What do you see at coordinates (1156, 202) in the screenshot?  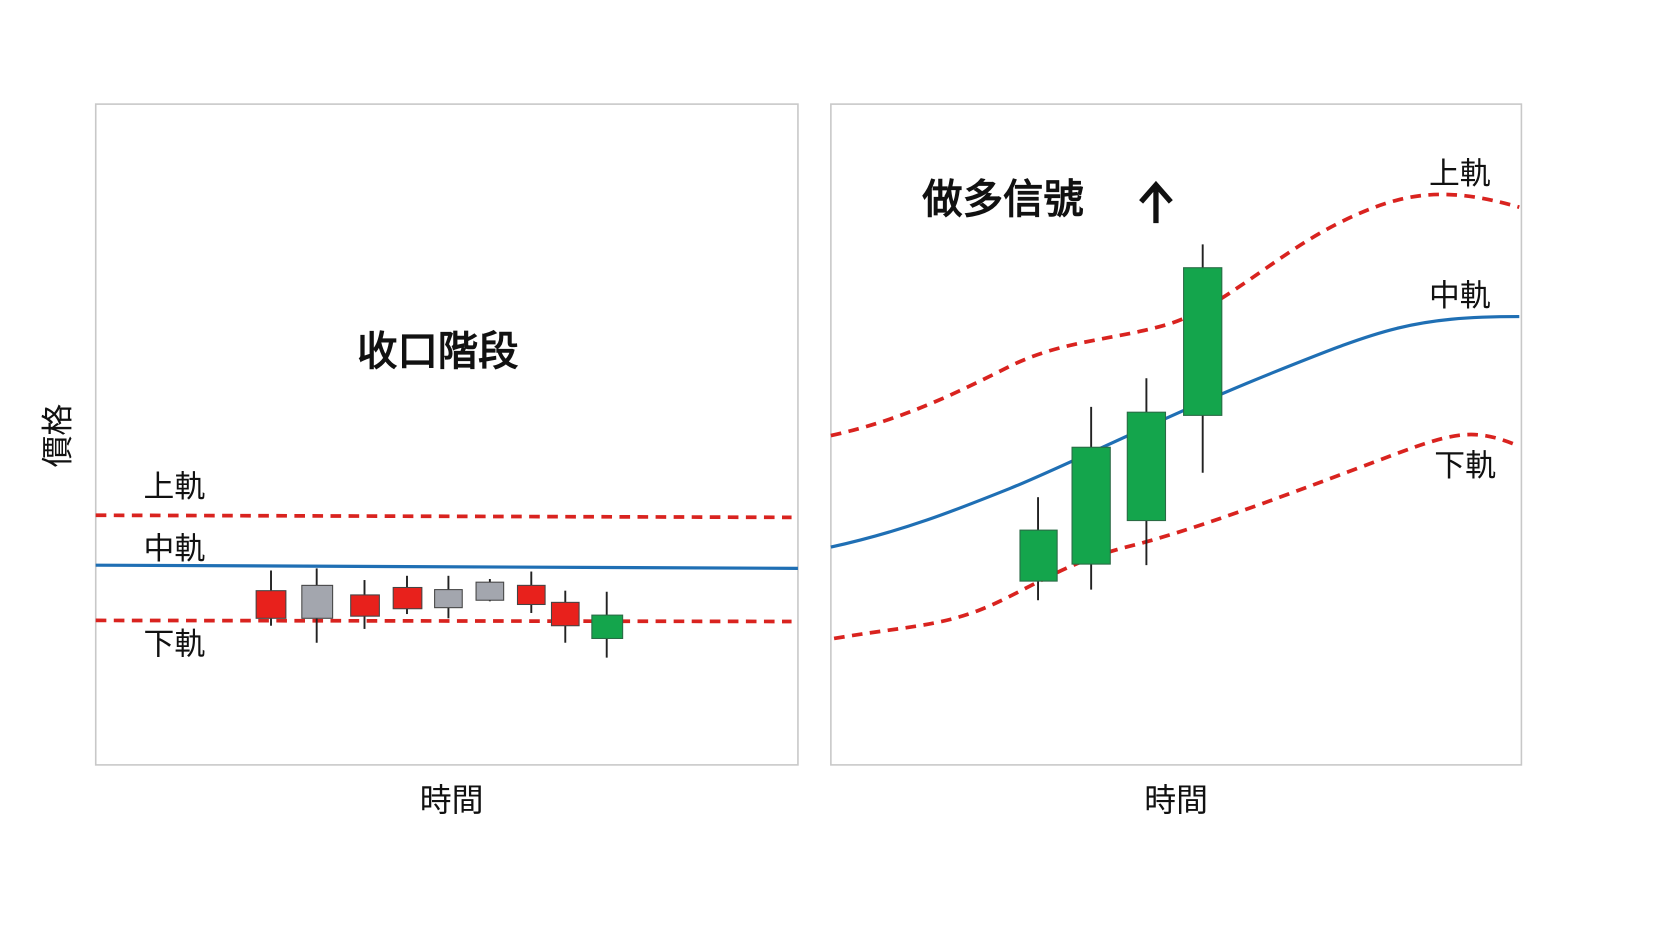 I see `up-arrow` at bounding box center [1156, 202].